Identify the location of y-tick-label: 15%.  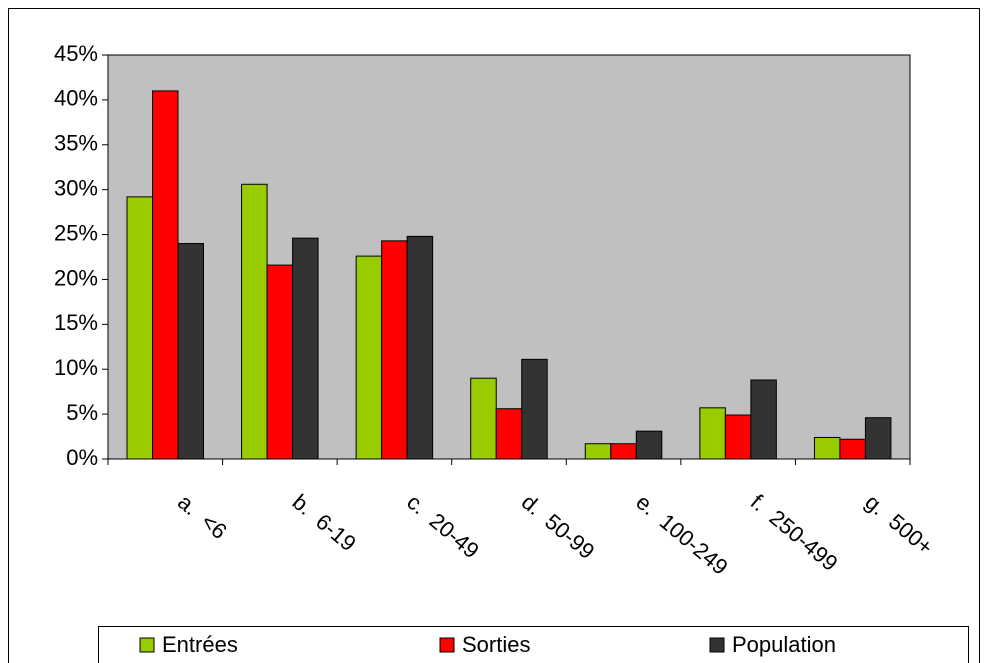
(76, 322).